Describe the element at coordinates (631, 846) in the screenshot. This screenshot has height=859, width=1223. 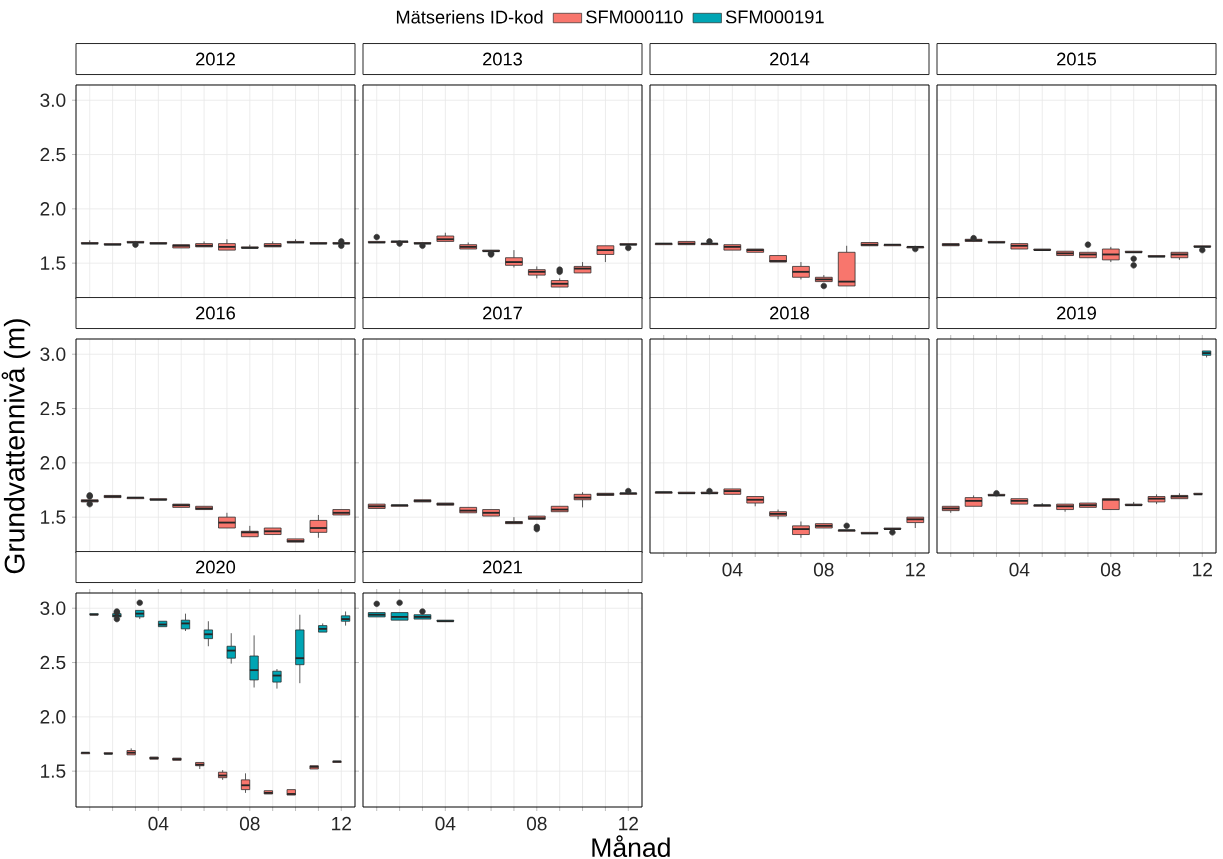
I see `x-axis-title: Månad` at that location.